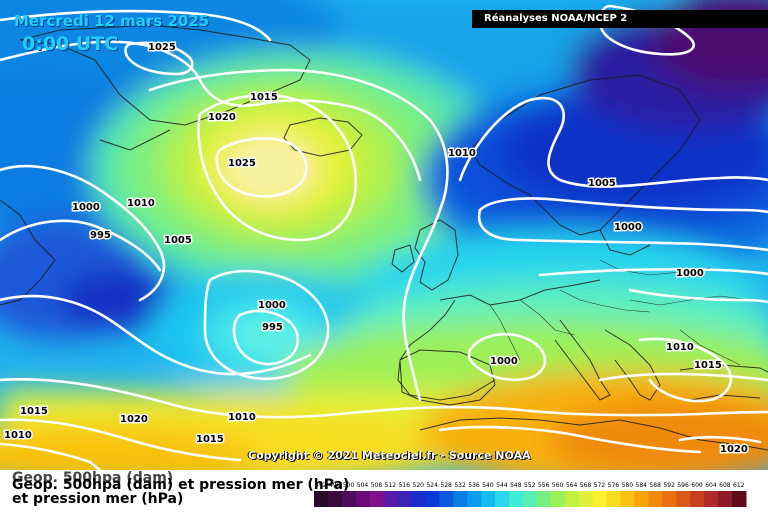 The width and height of the screenshot is (768, 512). I want to click on scale-tick-label: 600, so click(697, 485).